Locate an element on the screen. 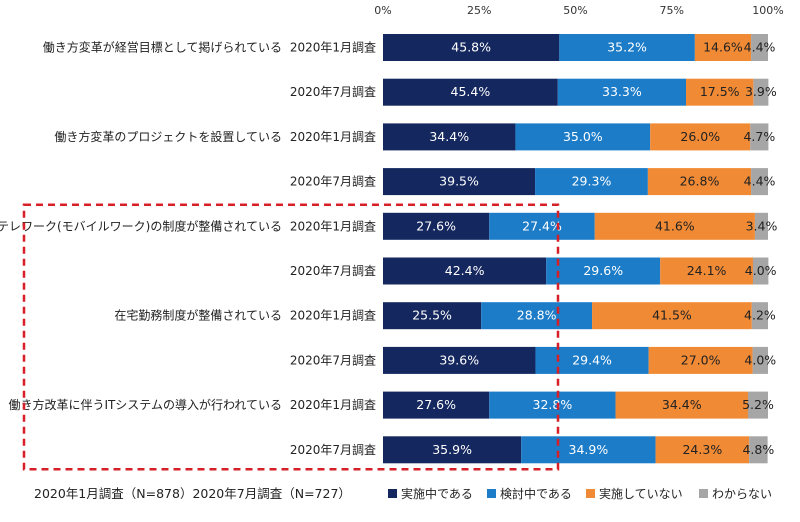 The height and width of the screenshot is (522, 800). data-label: 26.0% is located at coordinates (700, 136).